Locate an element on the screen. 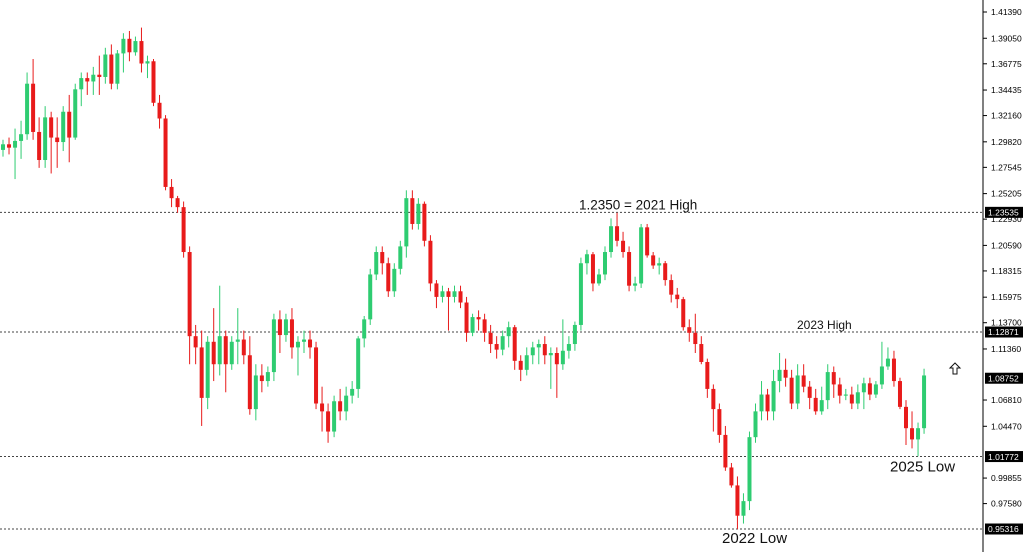 Image resolution: width=1024 pixels, height=552 pixels. y-tick-label: 1.39050 is located at coordinates (1006, 38).